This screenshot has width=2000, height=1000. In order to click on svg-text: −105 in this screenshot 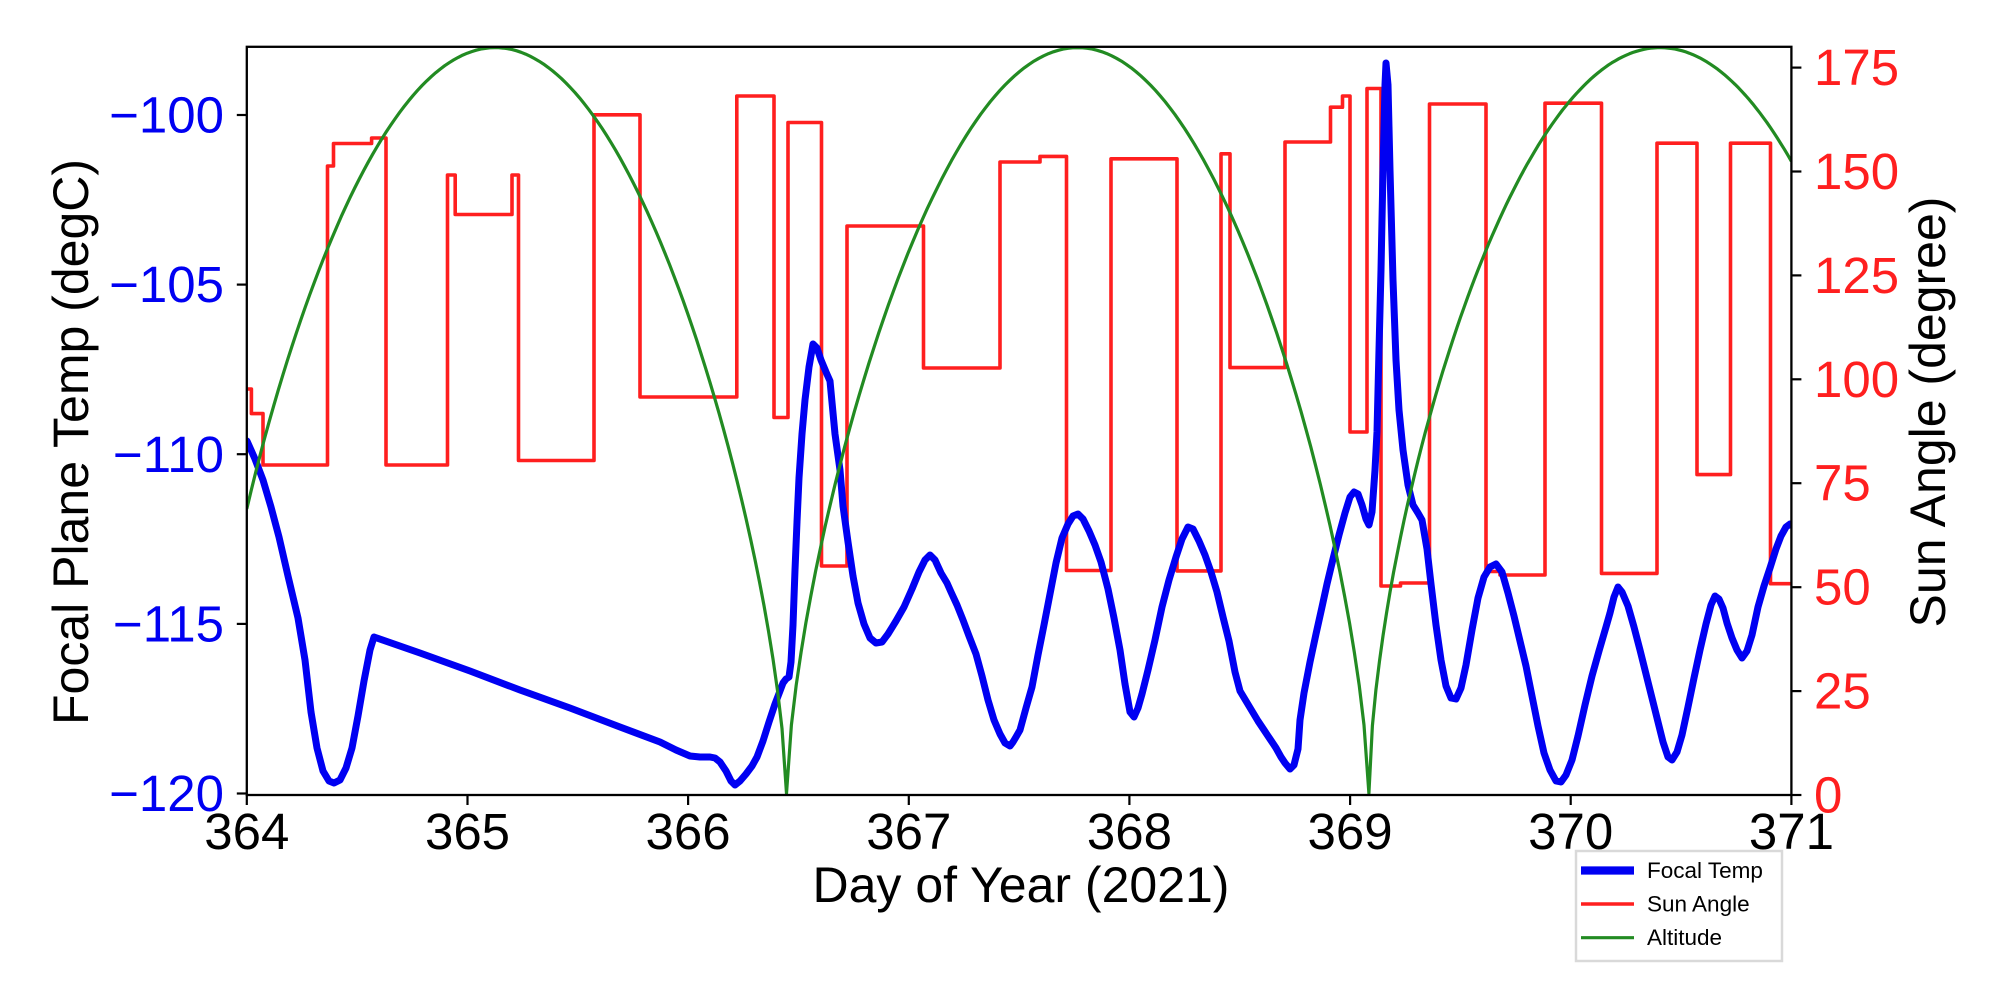, I will do `click(166, 284)`.